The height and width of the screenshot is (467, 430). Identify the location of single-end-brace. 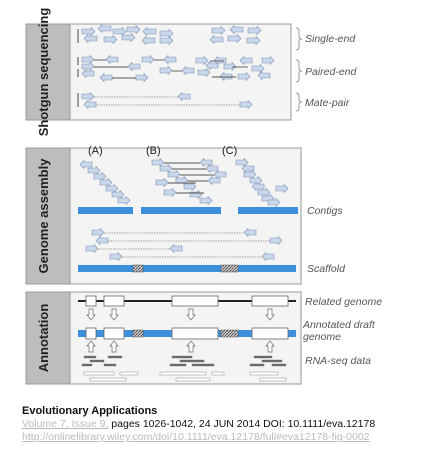
(299, 39).